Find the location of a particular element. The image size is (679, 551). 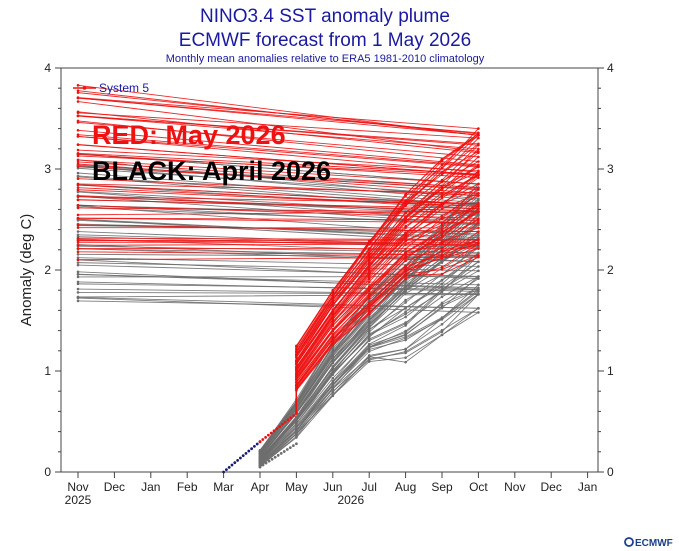

legend: System 5 is located at coordinates (111, 88).